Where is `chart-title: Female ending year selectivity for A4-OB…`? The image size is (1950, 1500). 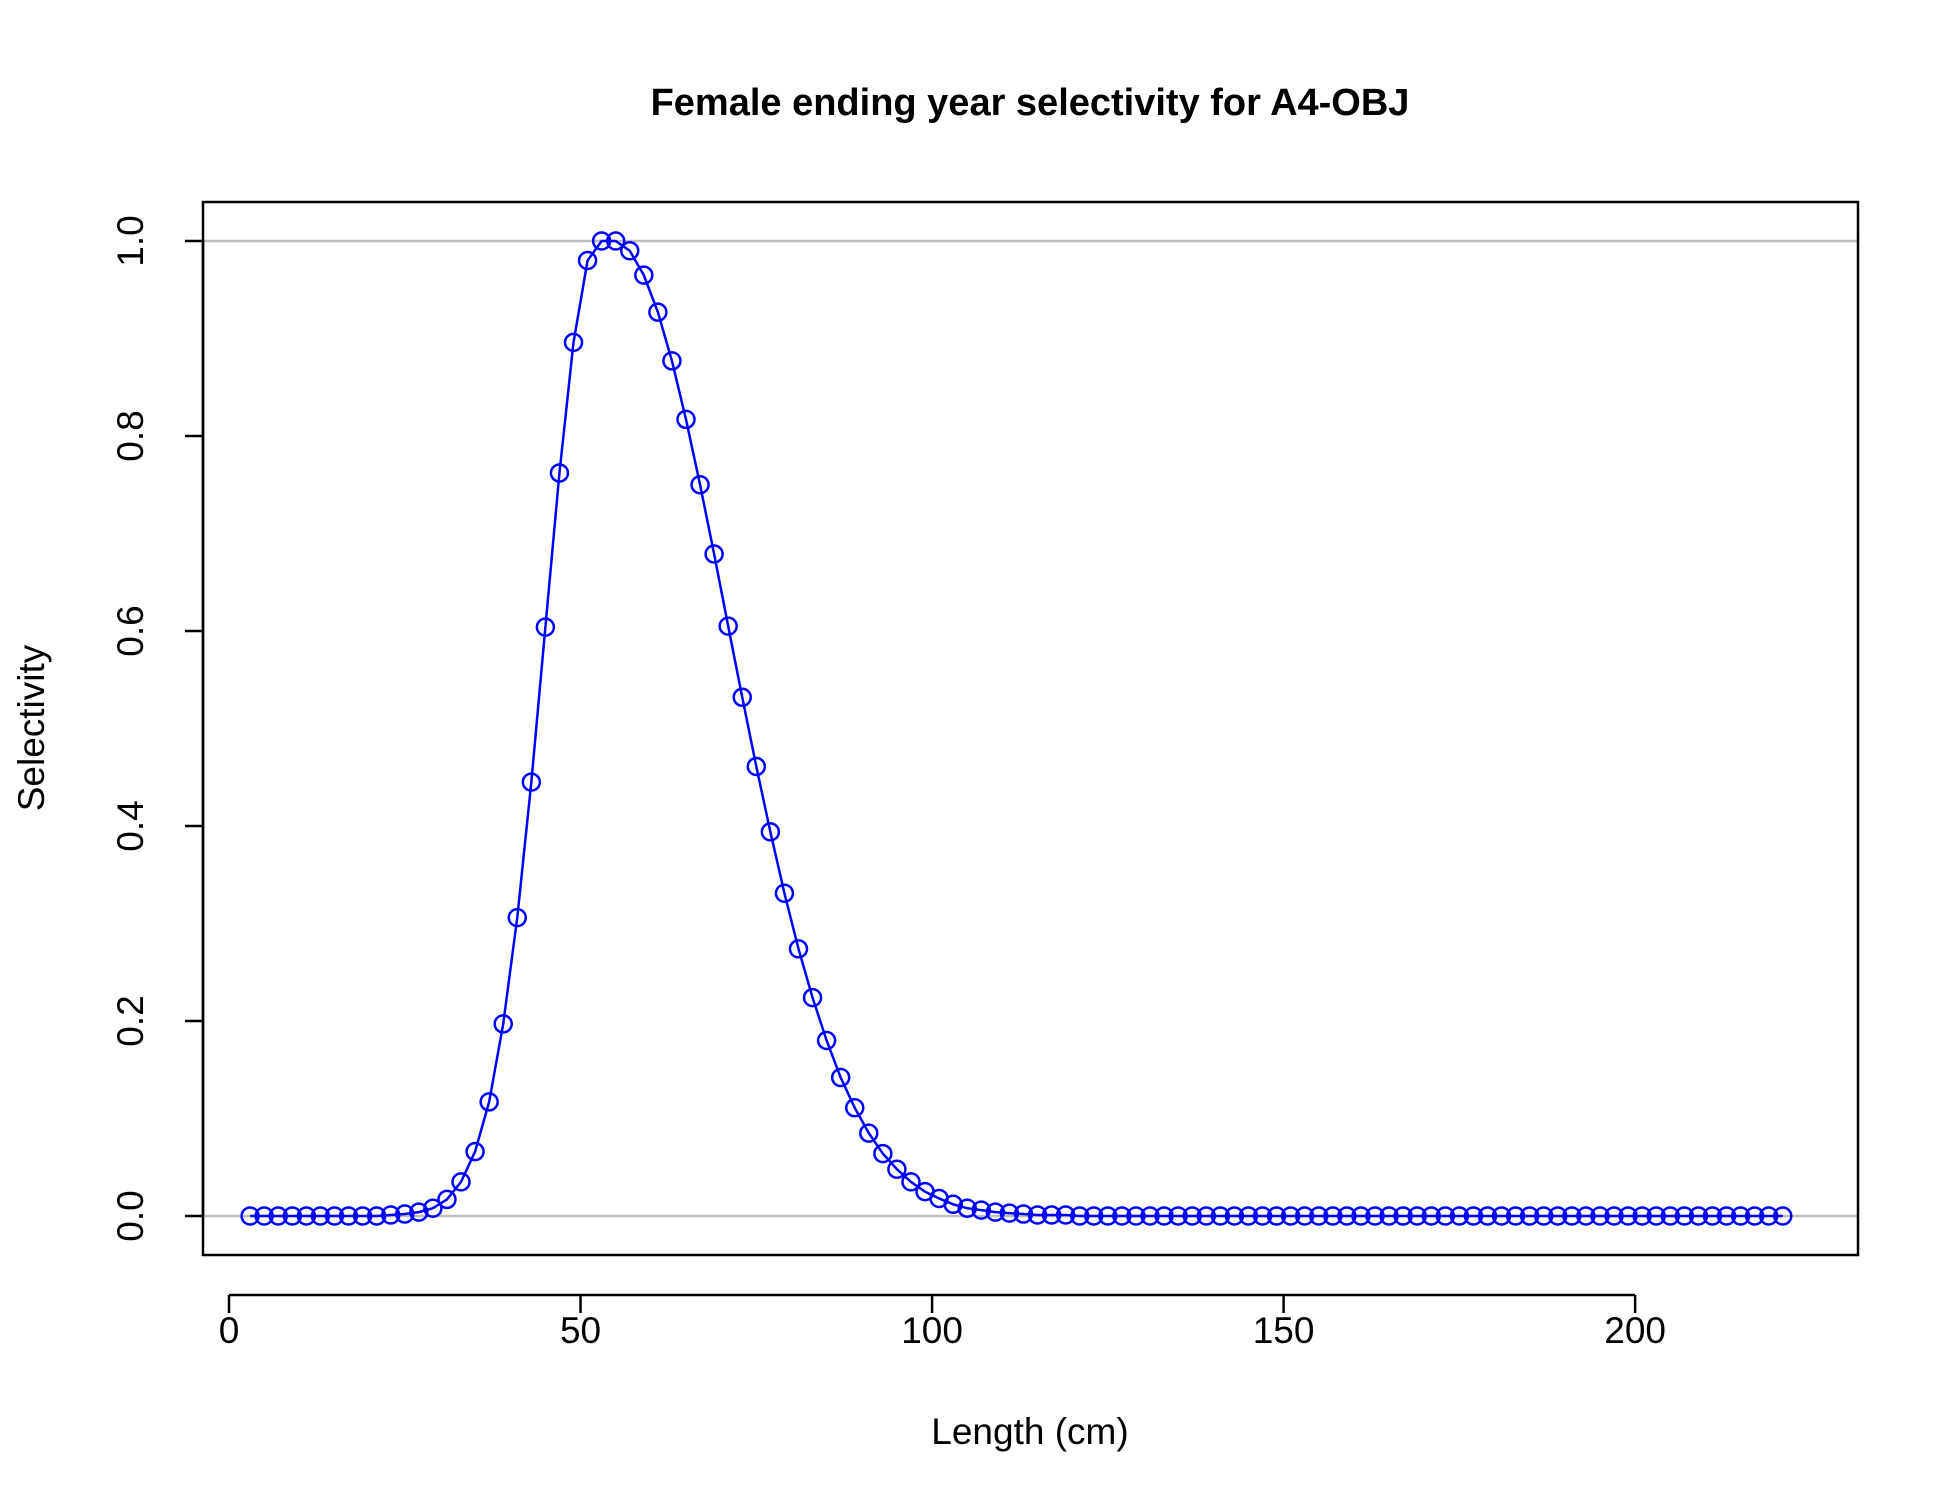 chart-title: Female ending year selectivity for A4-OB… is located at coordinates (1030, 103).